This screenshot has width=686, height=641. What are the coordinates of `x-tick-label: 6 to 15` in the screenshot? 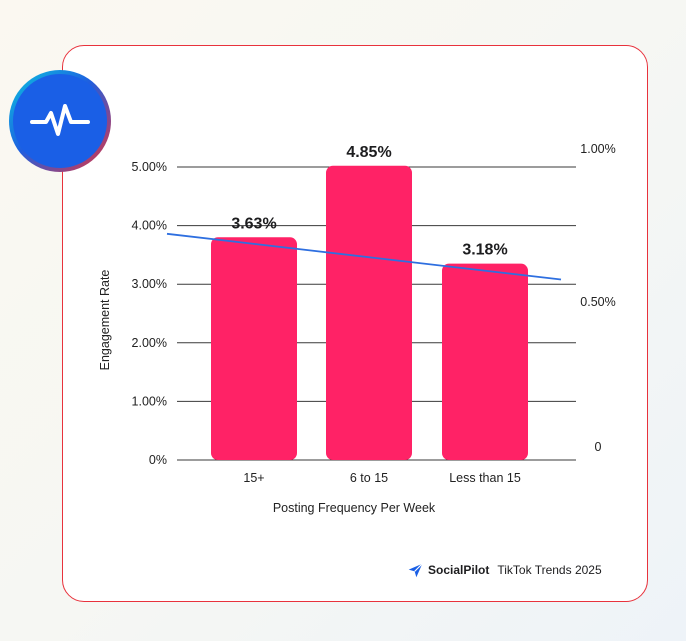 It's located at (369, 478).